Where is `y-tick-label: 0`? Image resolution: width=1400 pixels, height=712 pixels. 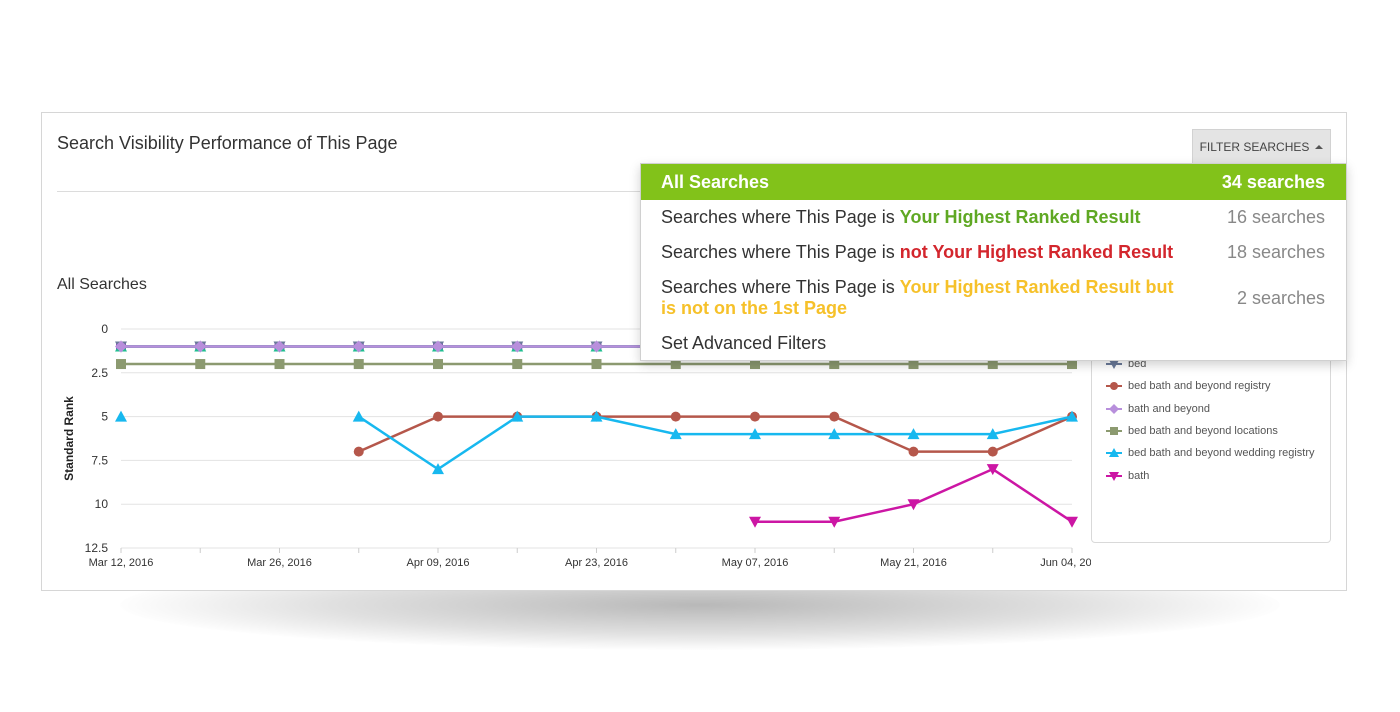 y-tick-label: 0 is located at coordinates (104, 329).